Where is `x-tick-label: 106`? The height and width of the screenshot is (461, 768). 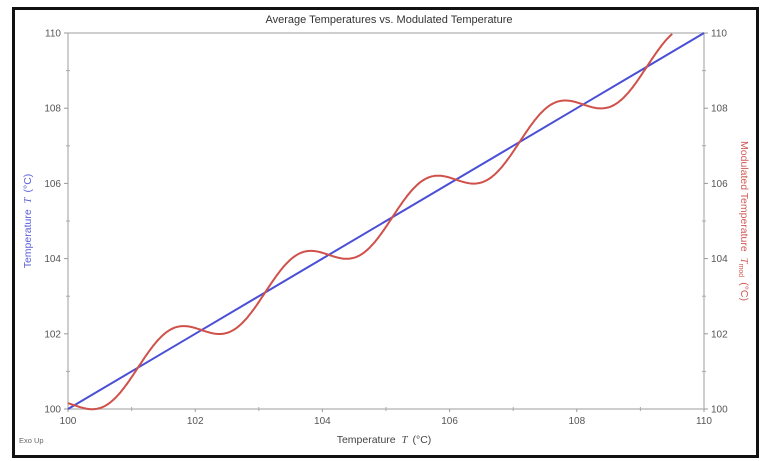
x-tick-label: 106 is located at coordinates (449, 421).